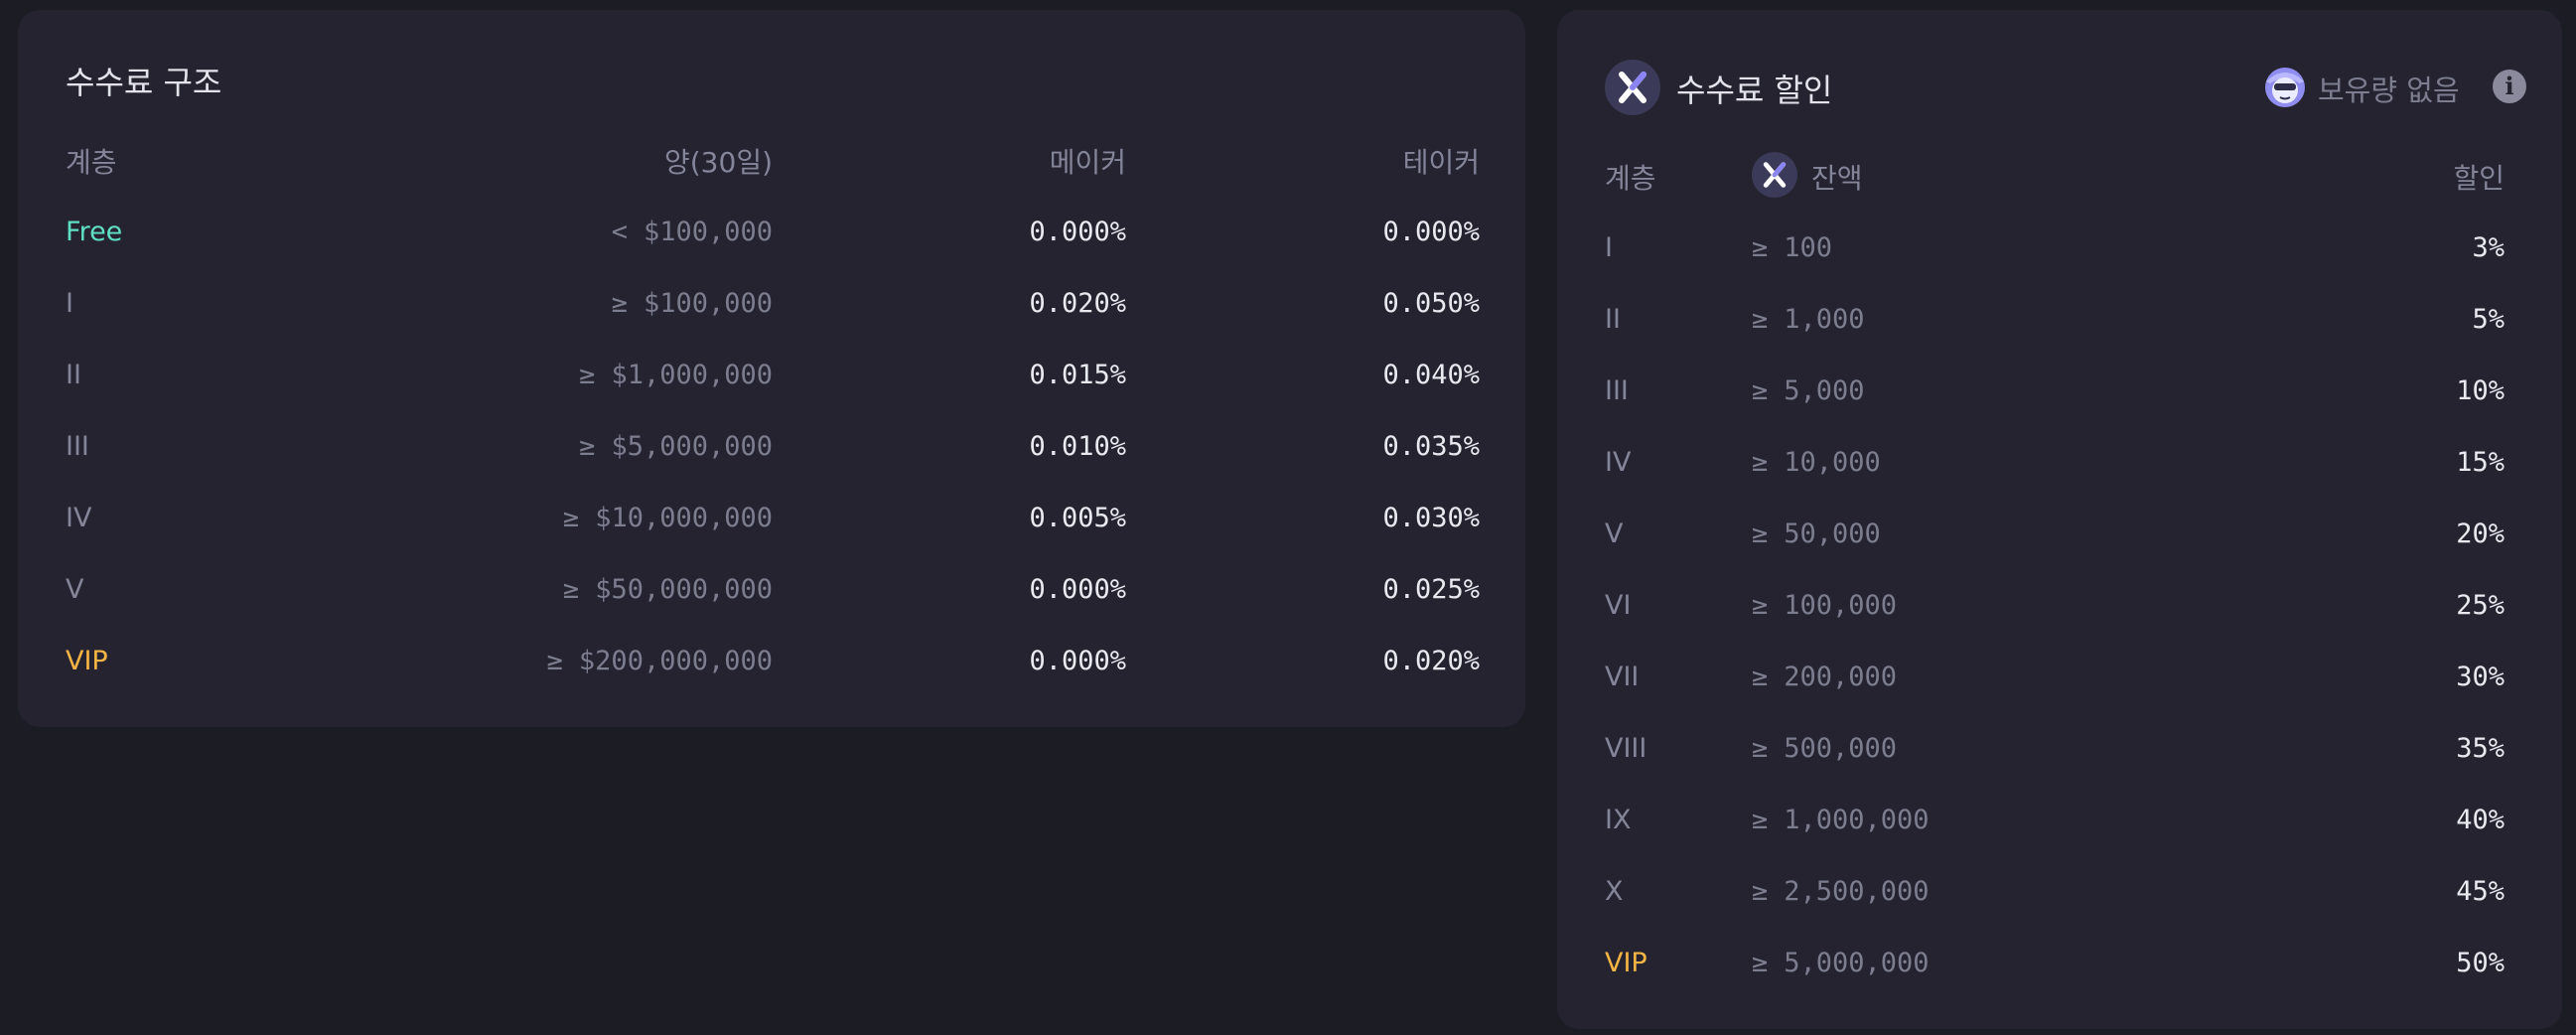  What do you see at coordinates (144, 82) in the screenshot?
I see `fee-structure-title: 수수료 구조` at bounding box center [144, 82].